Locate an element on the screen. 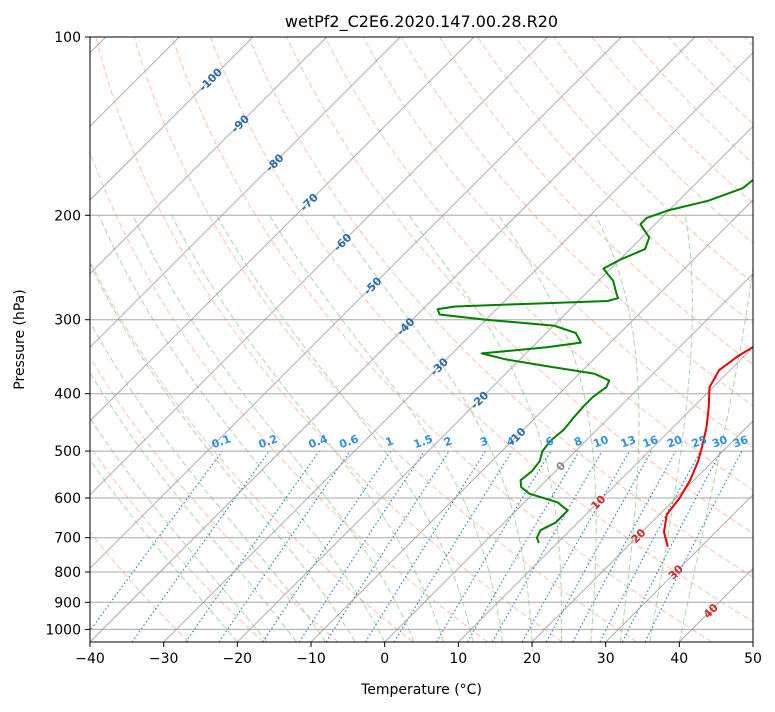  y-tick-label: 500 is located at coordinates (67, 452).